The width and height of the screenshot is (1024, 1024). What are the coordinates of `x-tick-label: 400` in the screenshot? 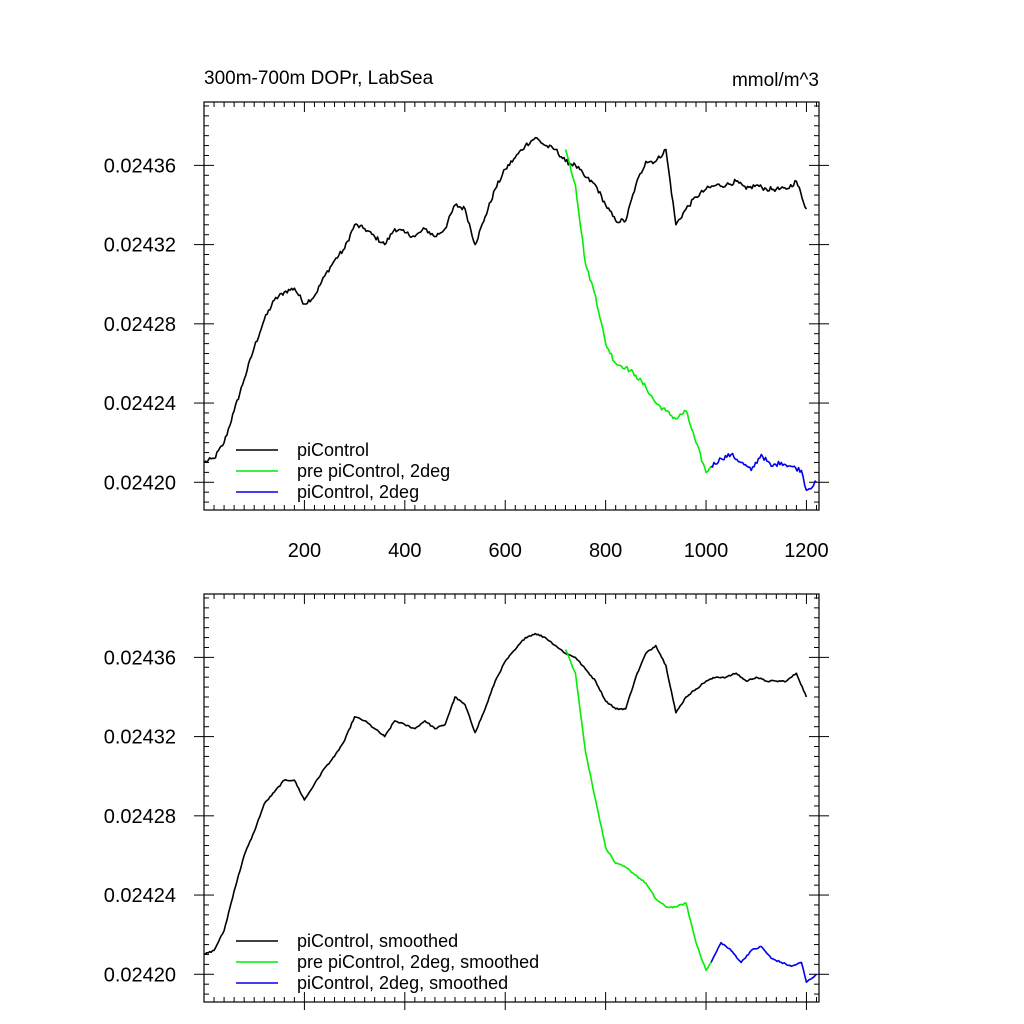 It's located at (404, 551).